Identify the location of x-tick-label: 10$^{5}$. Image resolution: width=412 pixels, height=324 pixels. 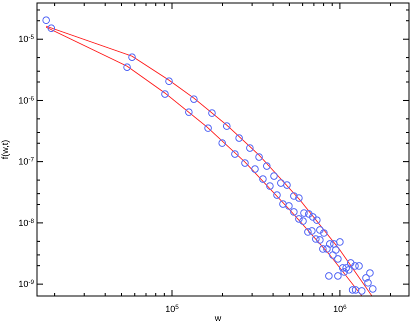
(172, 309).